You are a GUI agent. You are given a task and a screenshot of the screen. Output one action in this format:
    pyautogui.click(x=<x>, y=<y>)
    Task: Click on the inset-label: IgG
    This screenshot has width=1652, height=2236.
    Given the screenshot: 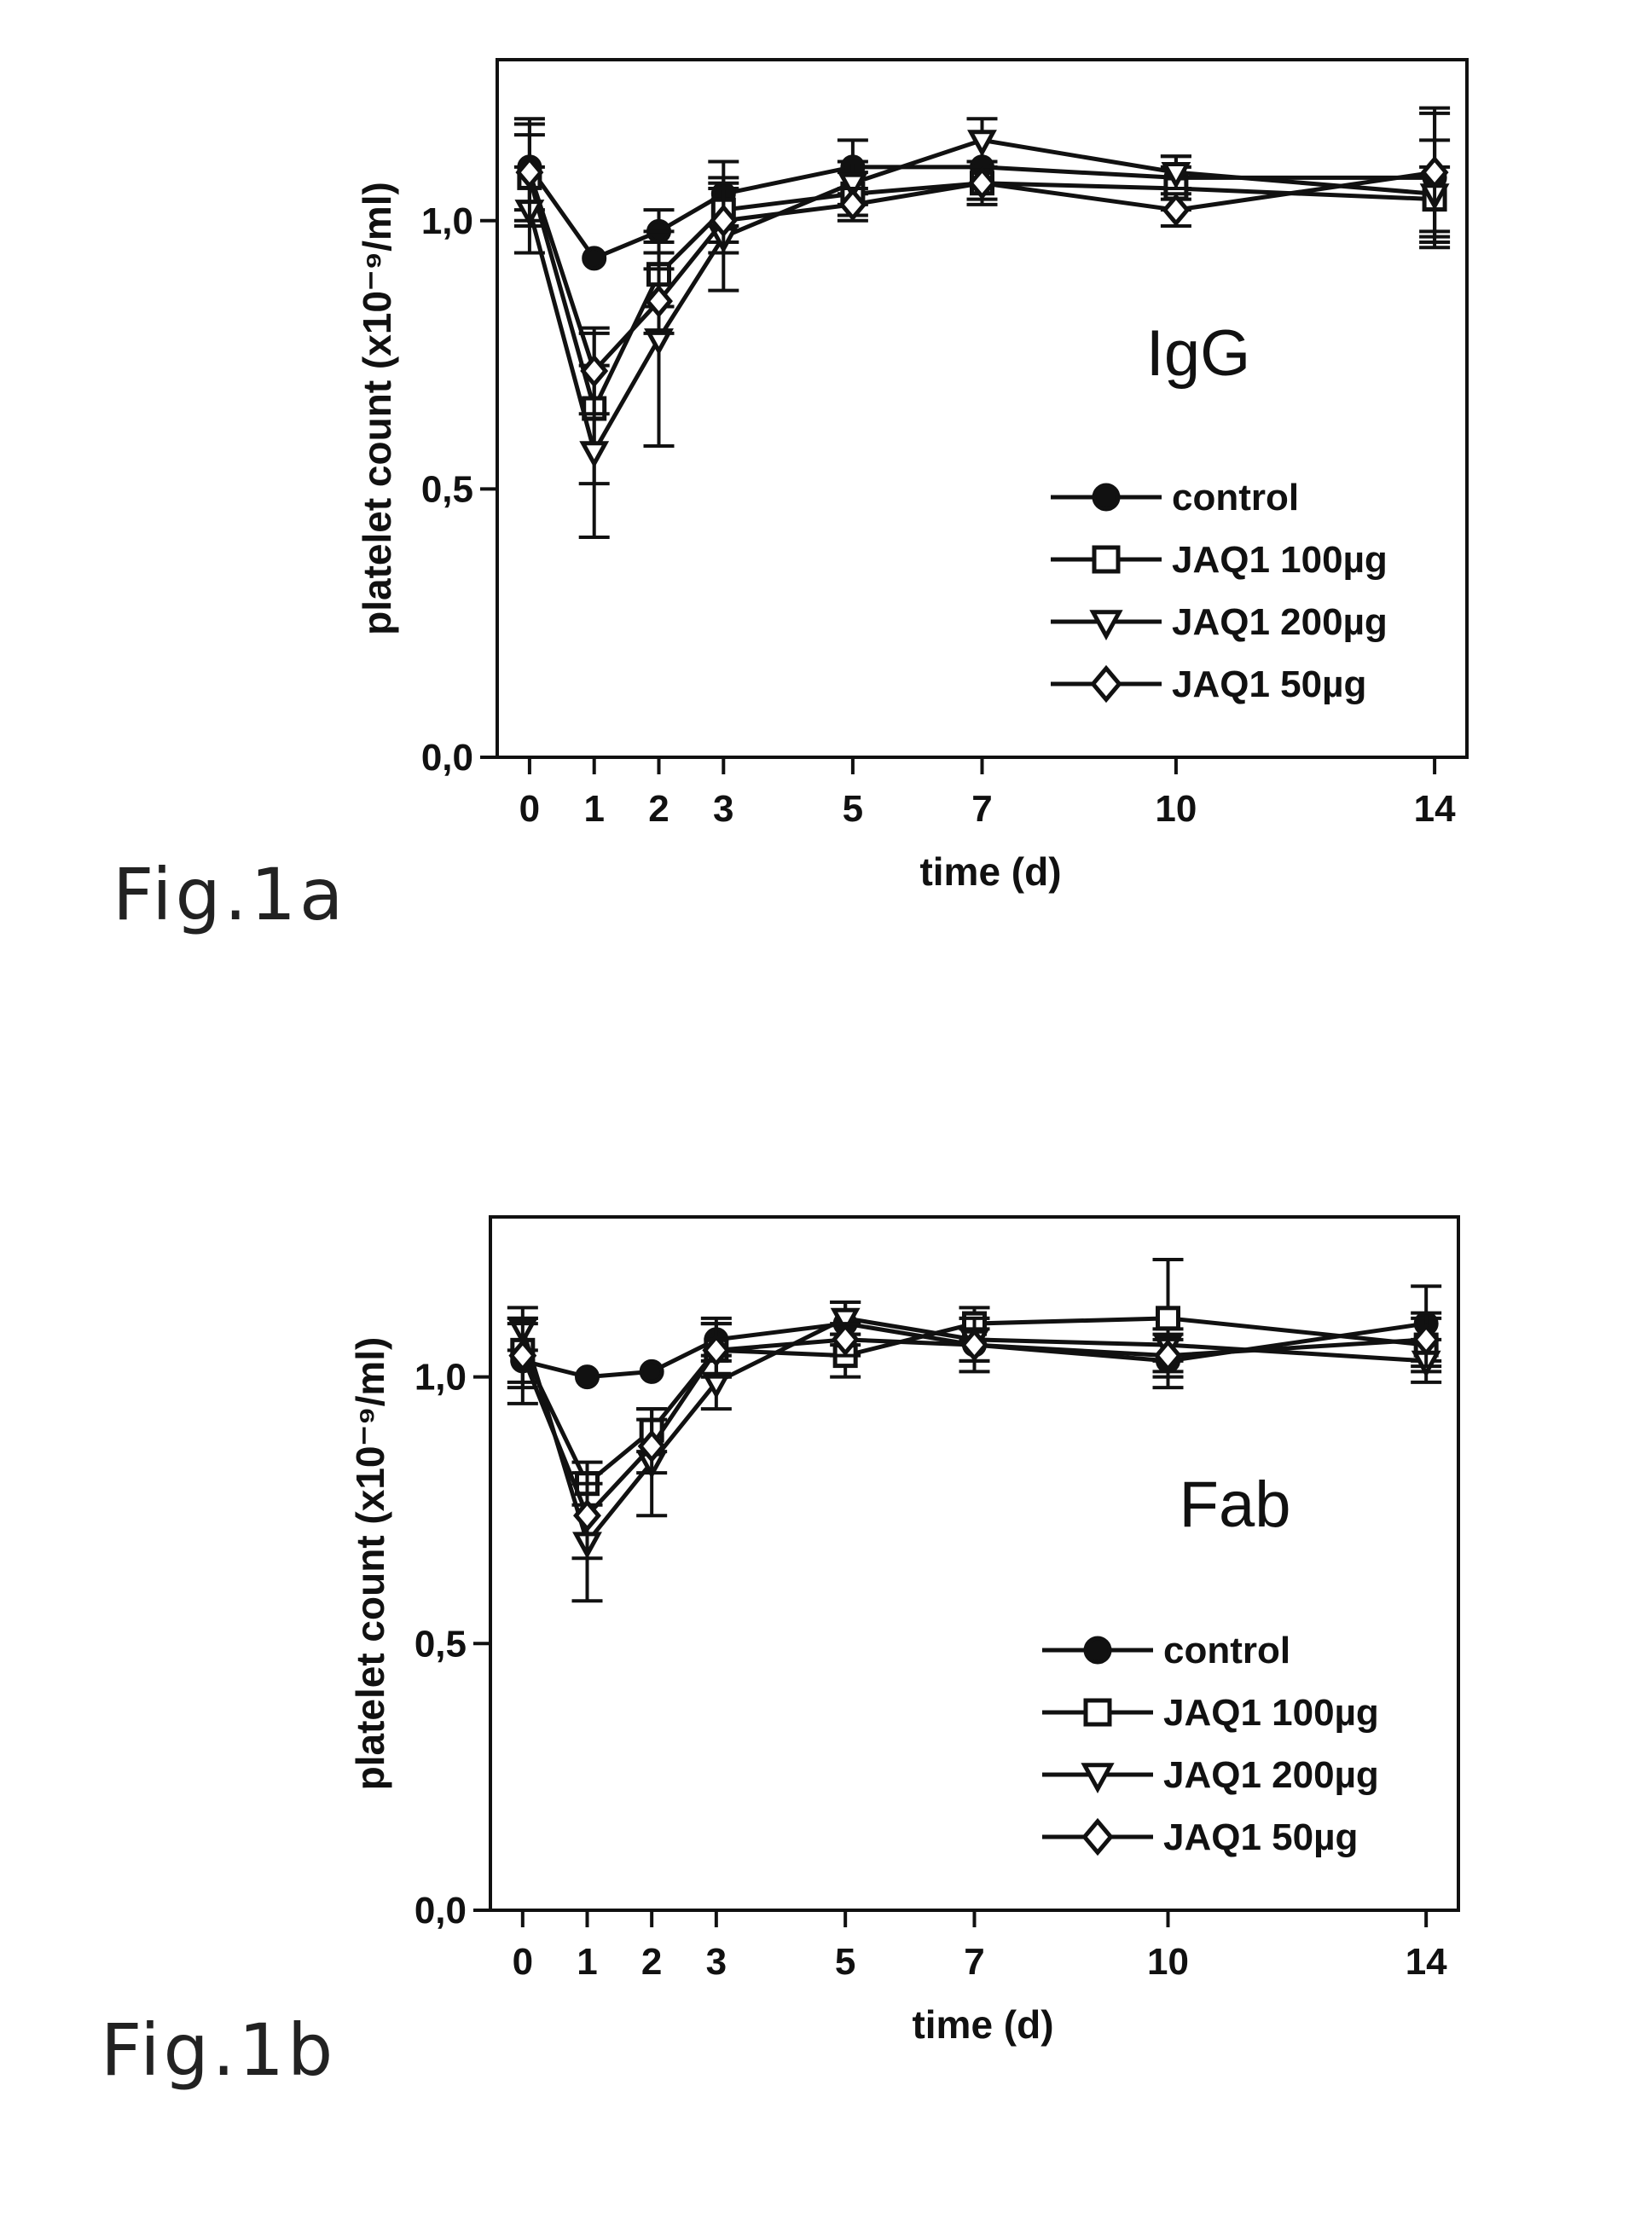 What is the action you would take?
    pyautogui.click(x=1198, y=353)
    